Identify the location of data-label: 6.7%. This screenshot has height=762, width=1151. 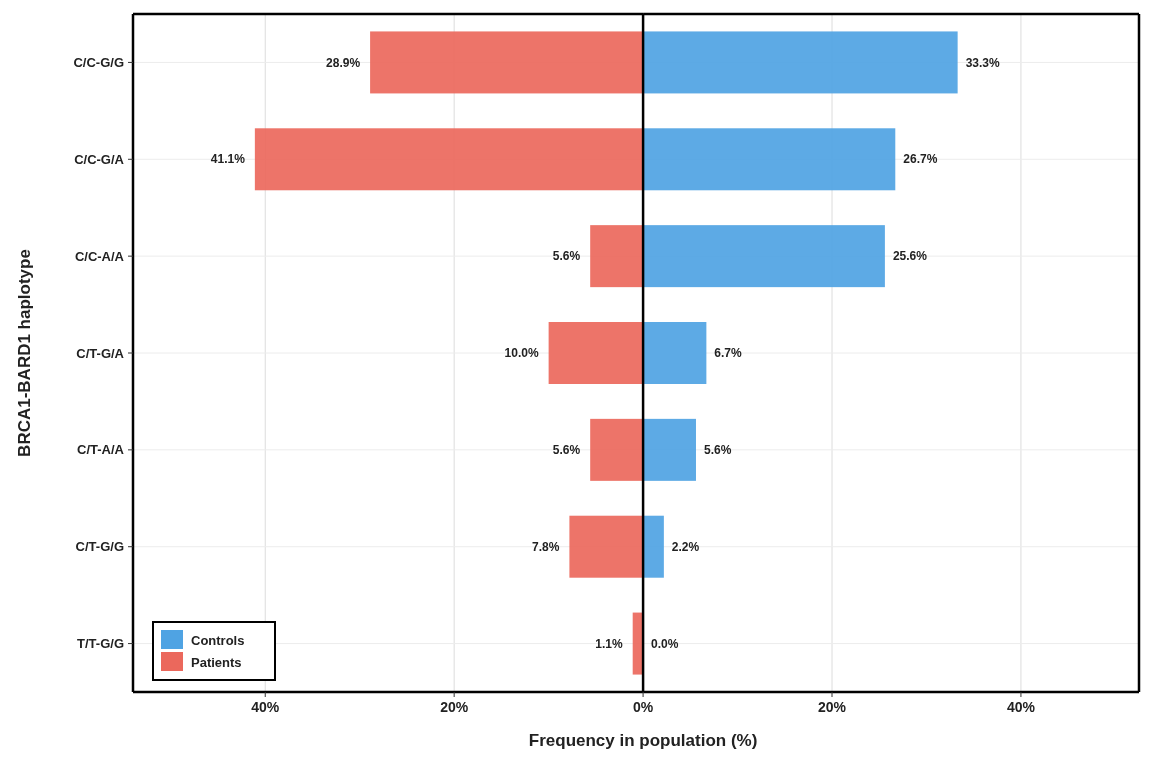
(728, 353).